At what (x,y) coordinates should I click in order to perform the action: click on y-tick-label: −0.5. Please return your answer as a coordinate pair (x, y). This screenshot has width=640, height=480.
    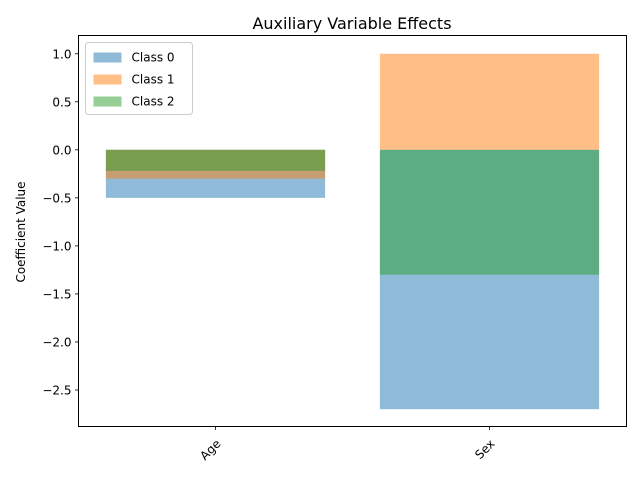
    Looking at the image, I should click on (56, 198).